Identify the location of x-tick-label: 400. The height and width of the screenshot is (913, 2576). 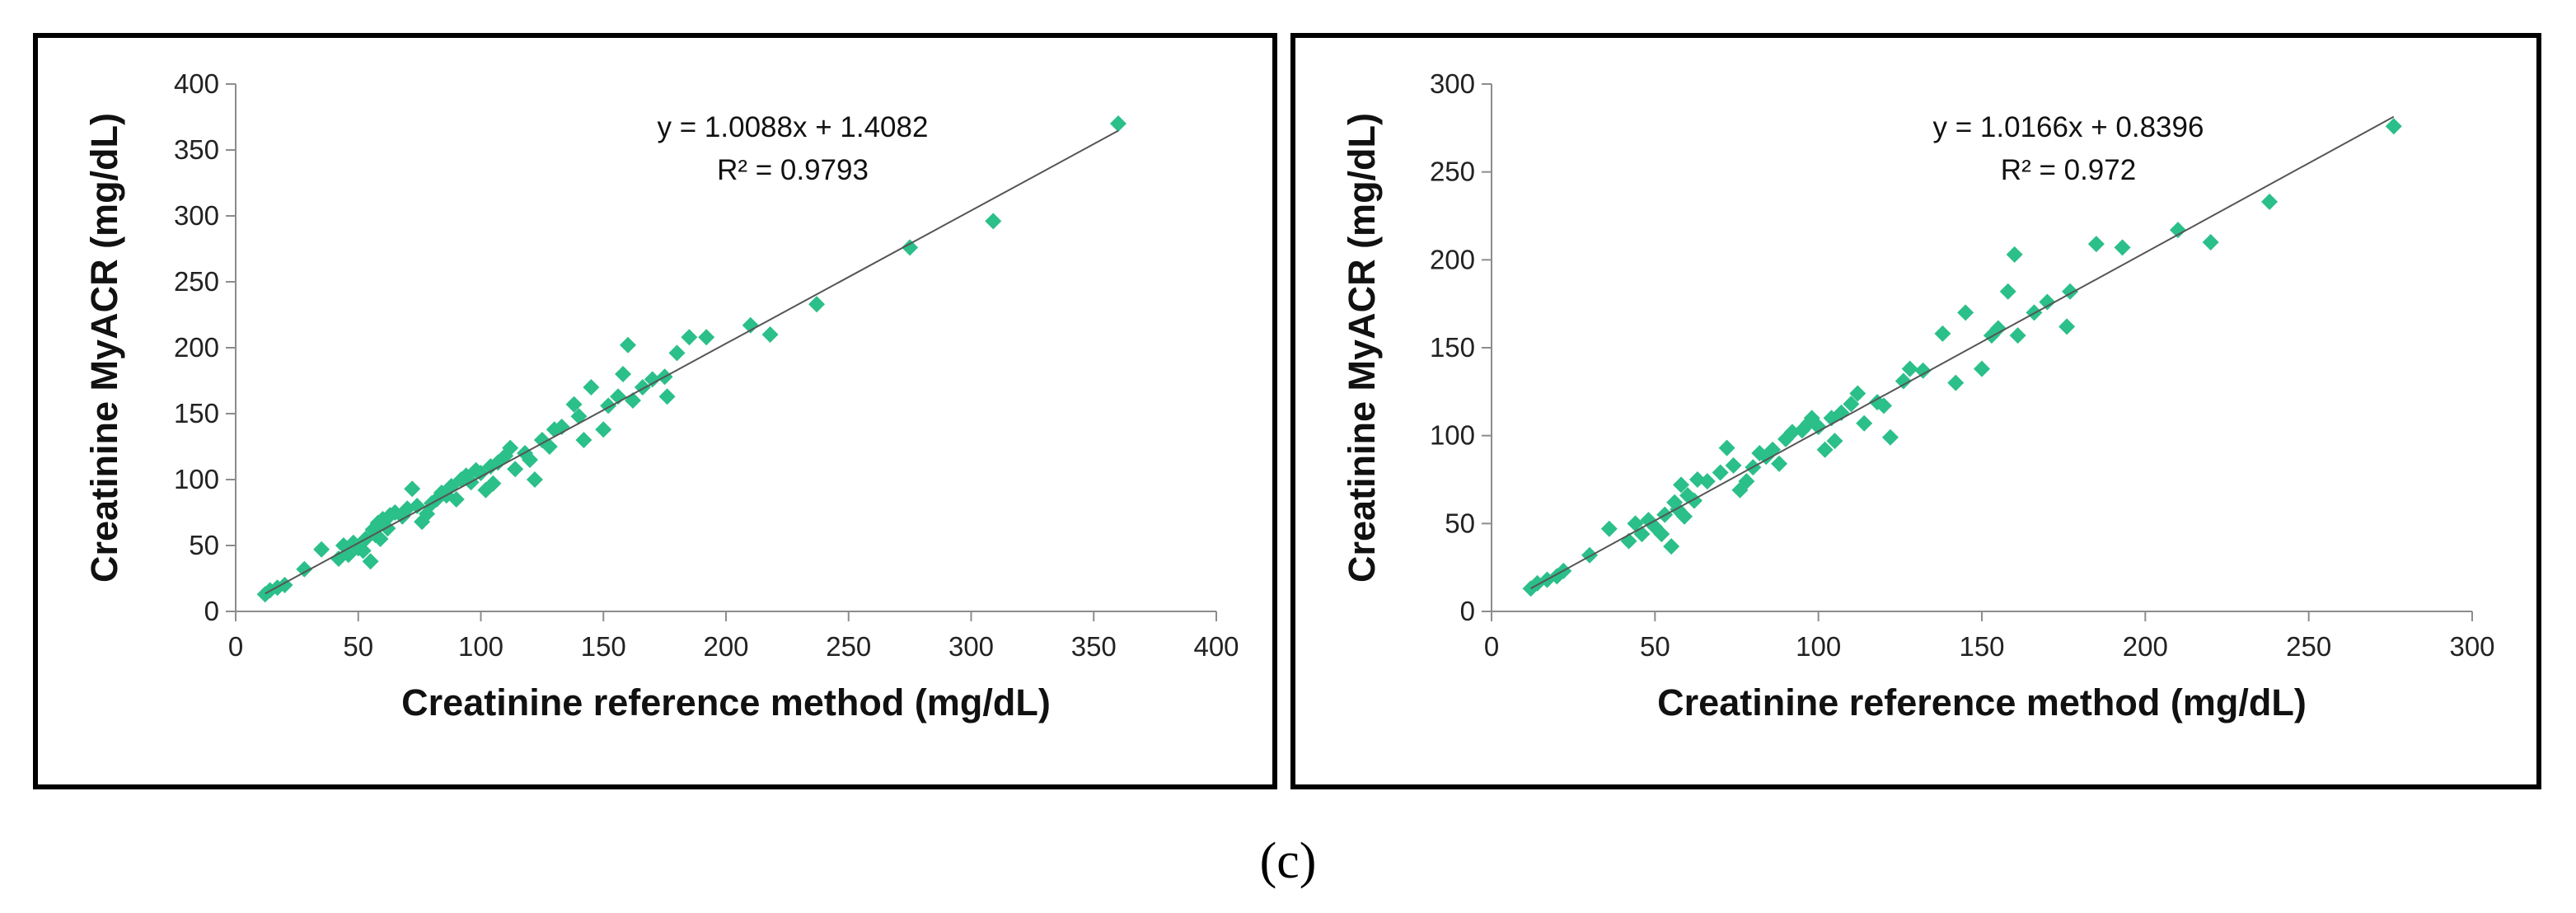
(1216, 646).